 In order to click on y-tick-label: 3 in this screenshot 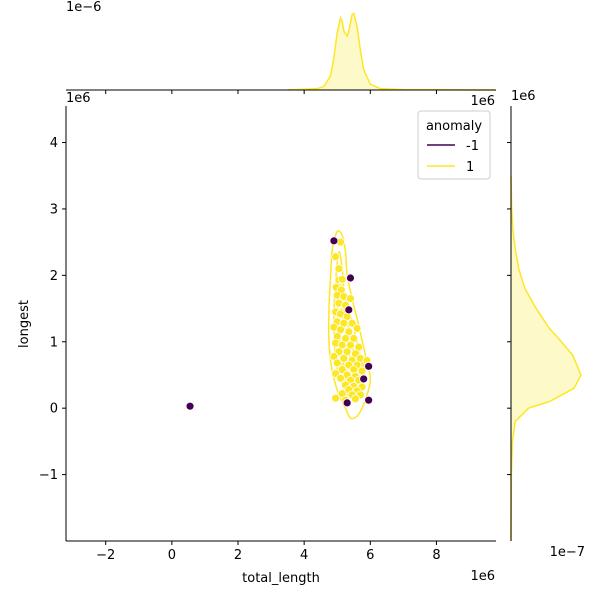, I will do `click(54, 209)`.